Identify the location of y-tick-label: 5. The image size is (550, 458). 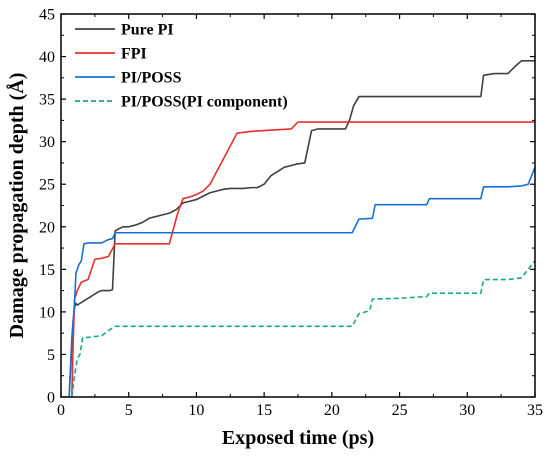
(51, 355).